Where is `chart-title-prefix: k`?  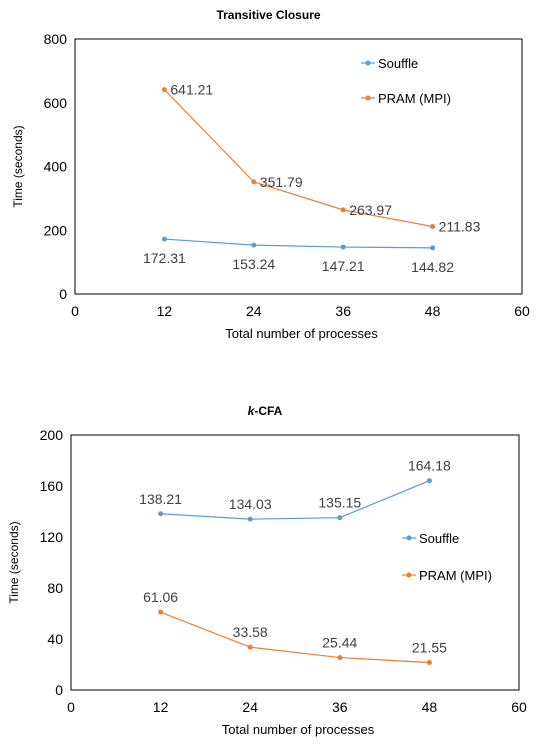
chart-title-prefix: k is located at coordinates (252, 411).